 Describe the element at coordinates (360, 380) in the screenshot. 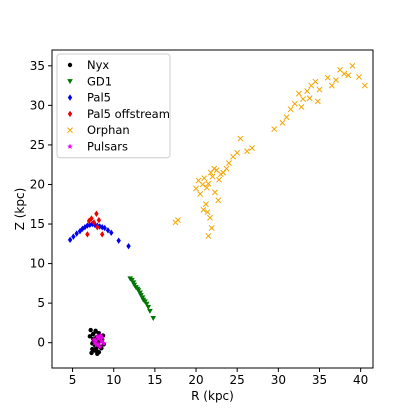

I see `x-tick-label: 40` at that location.